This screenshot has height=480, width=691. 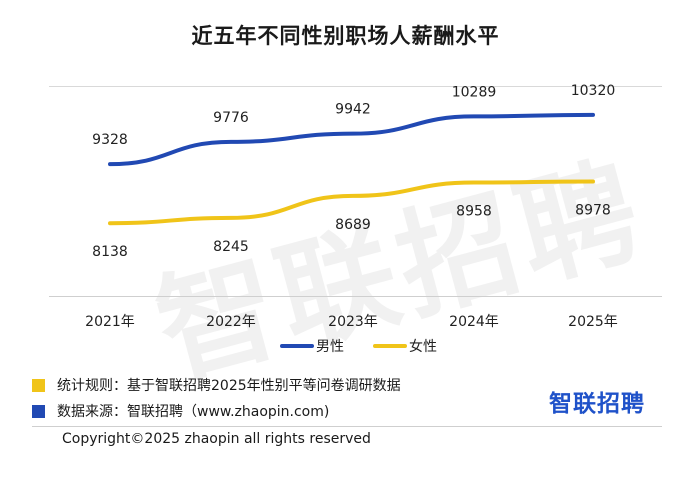 I want to click on data-label-1-1: 9328, so click(x=110, y=140).